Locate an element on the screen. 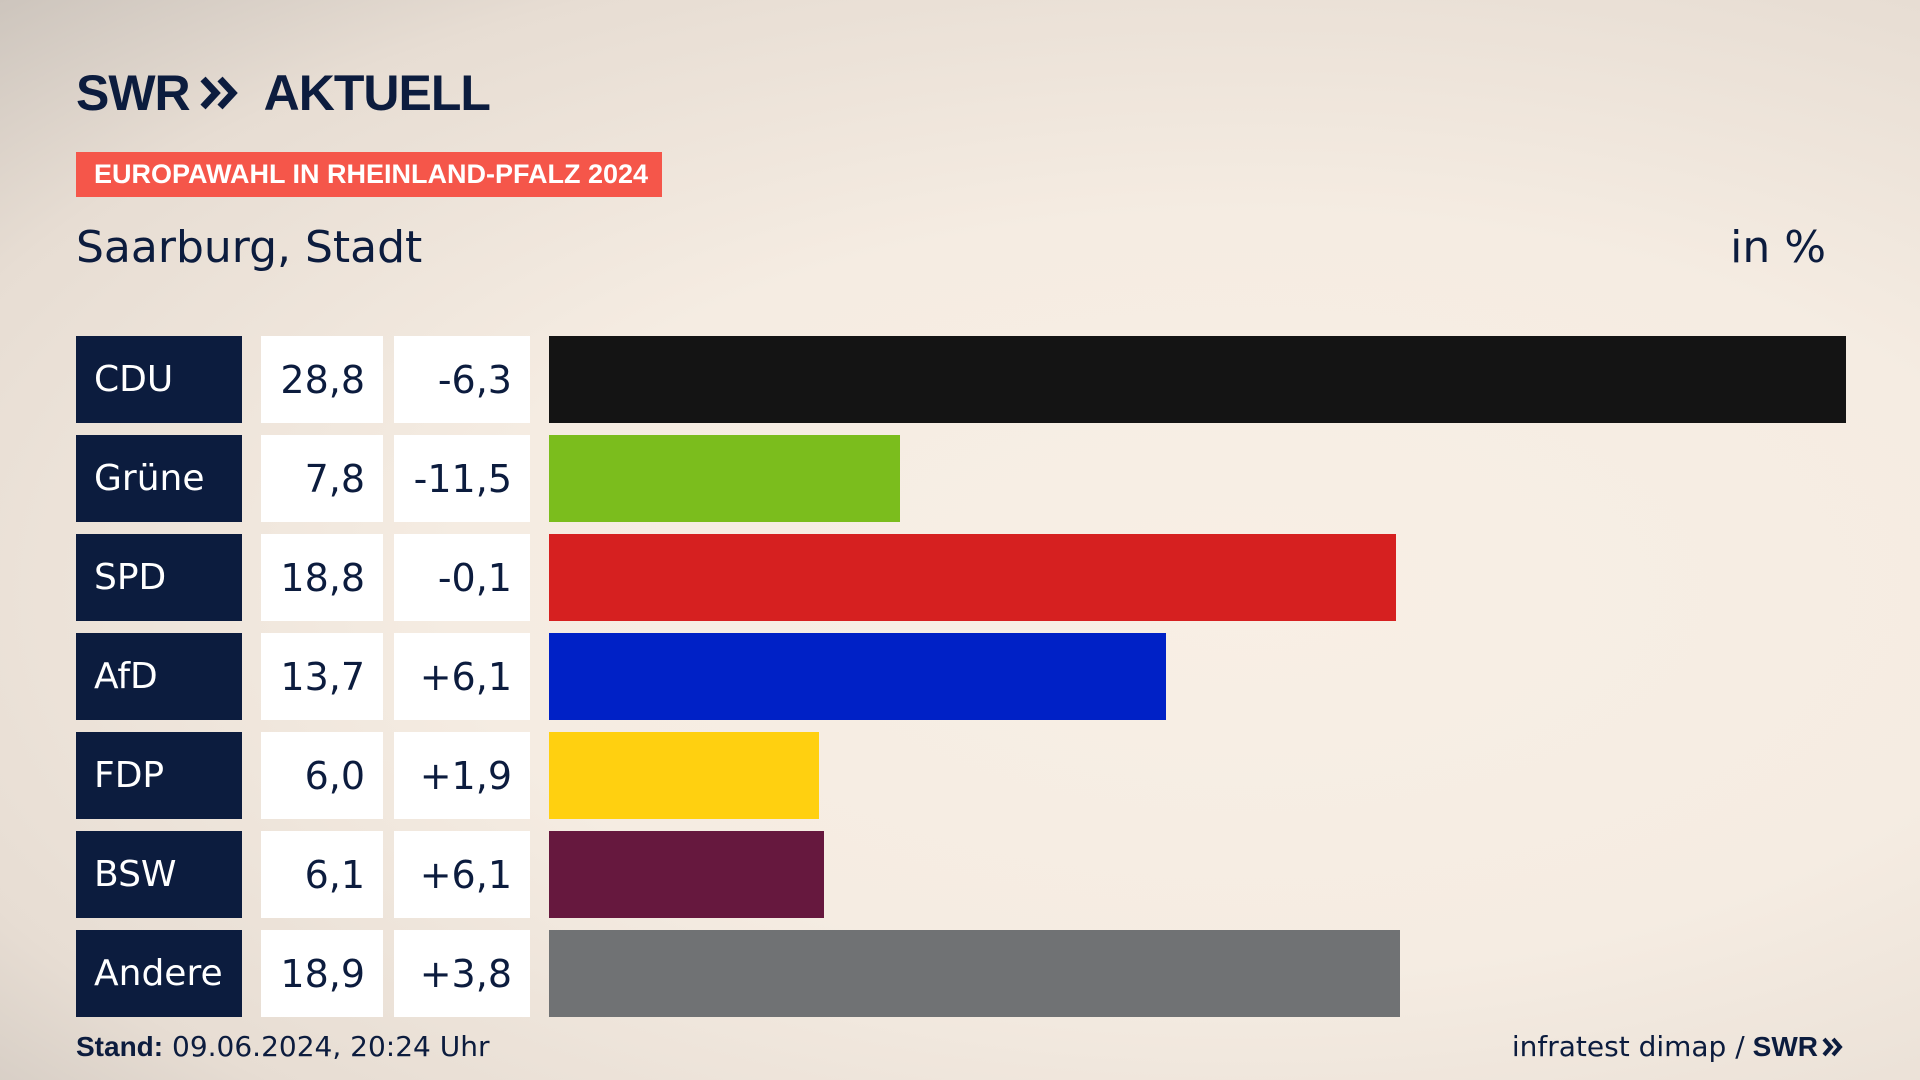 This screenshot has height=1080, width=1920. double-chevron-icon is located at coordinates (220, 93).